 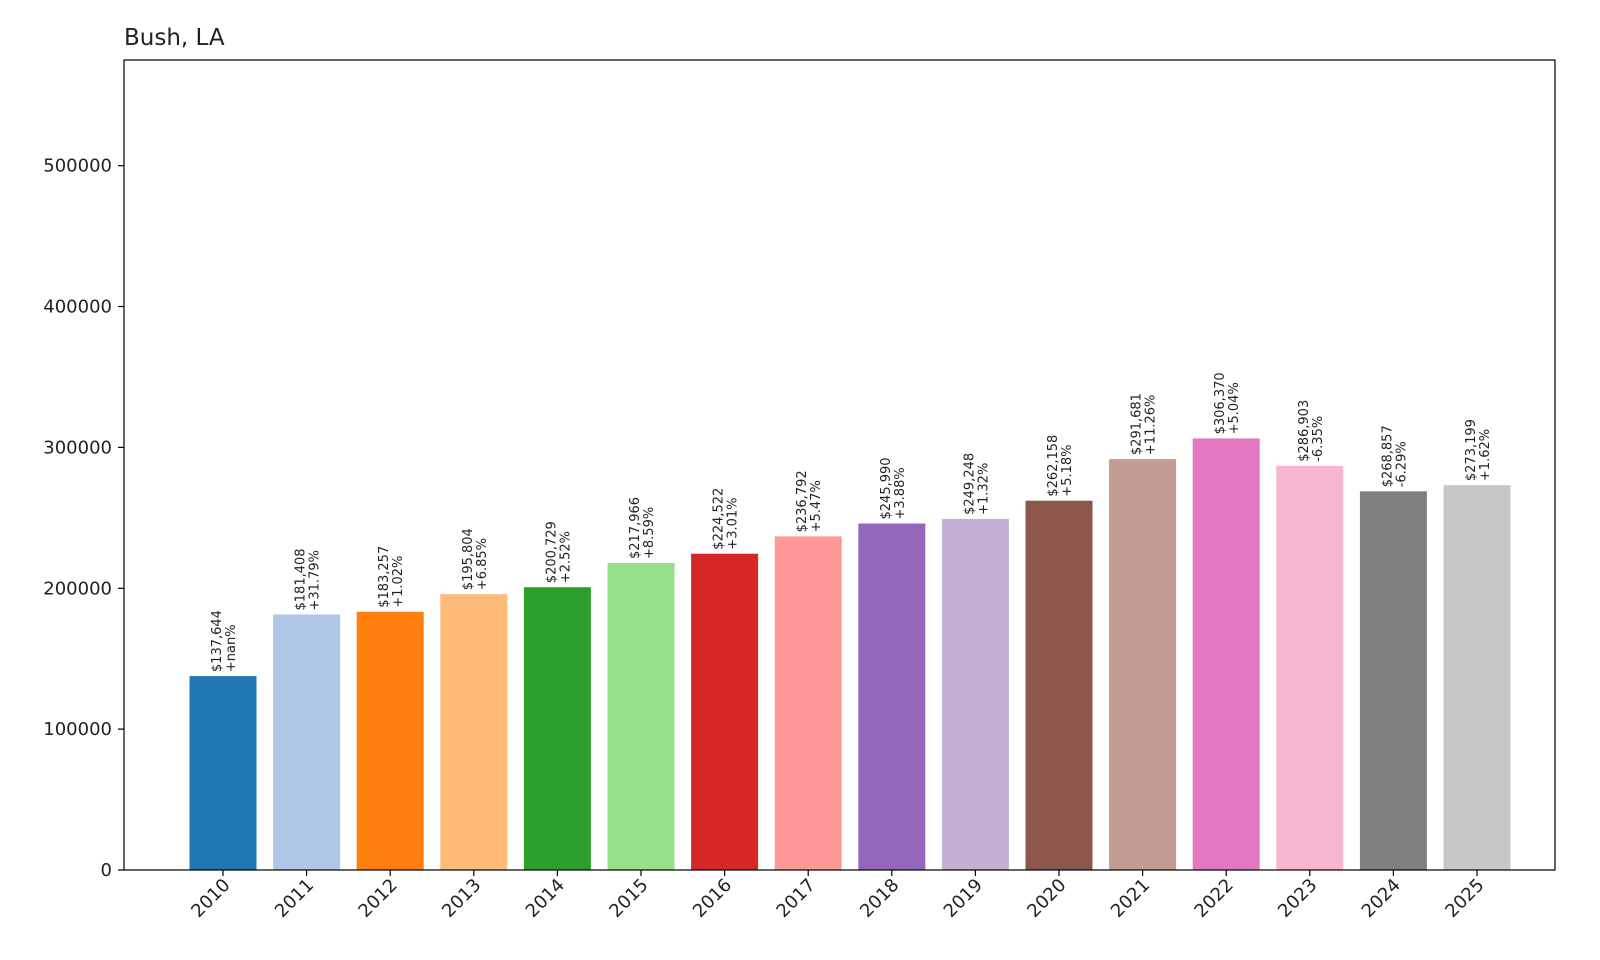 I want to click on bar-label-2010: $137,644+nan%, so click(x=224, y=641).